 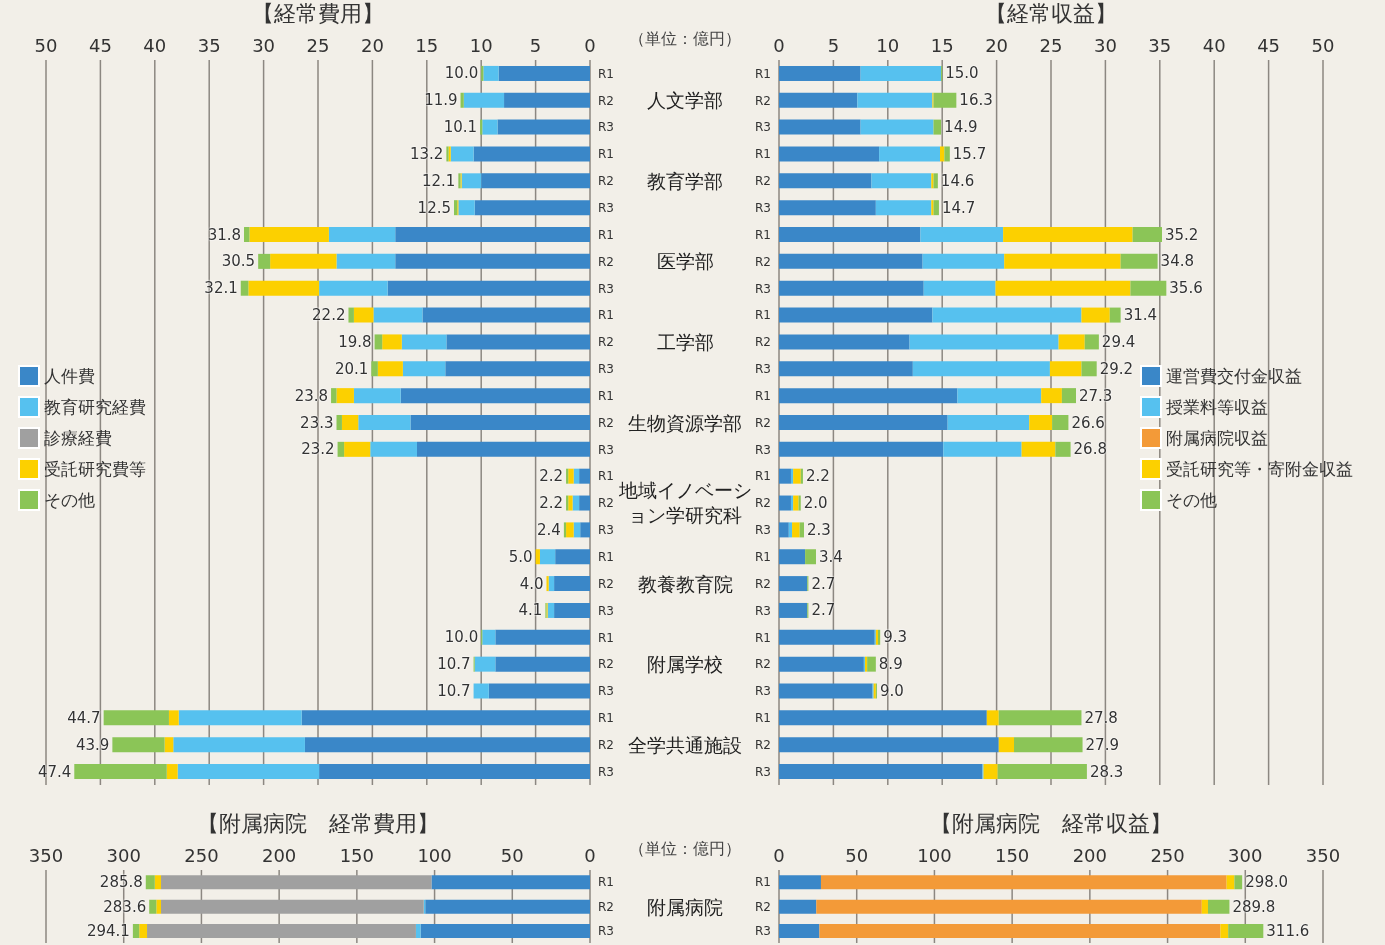 What do you see at coordinates (318, 448) in the screenshot?
I see `total-label: 23.2` at bounding box center [318, 448].